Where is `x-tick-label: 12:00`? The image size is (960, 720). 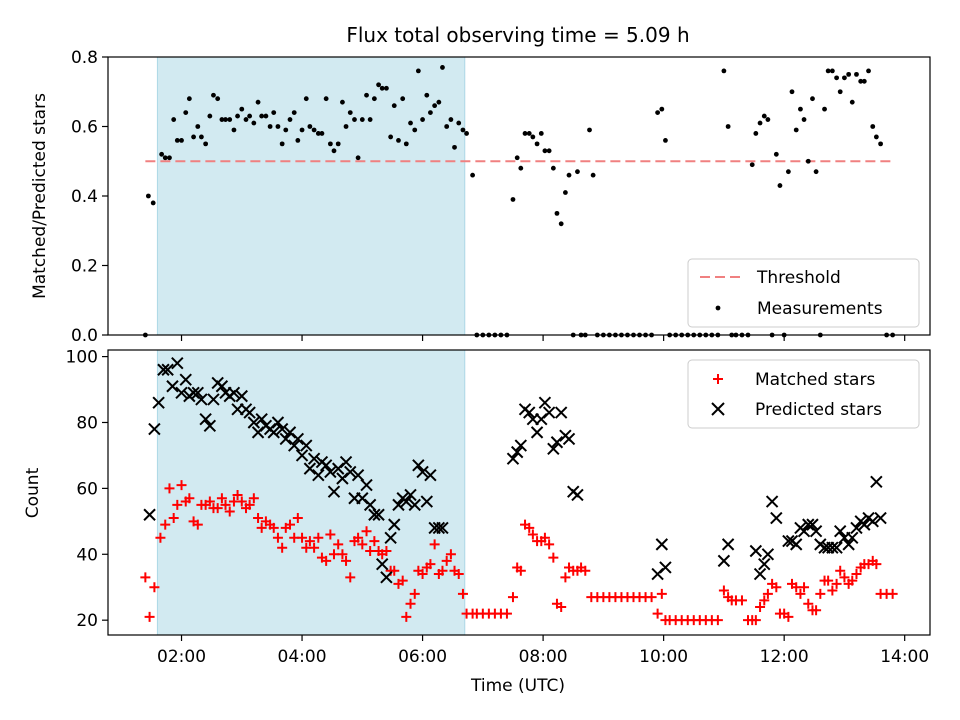 x-tick-label: 12:00 is located at coordinates (784, 657).